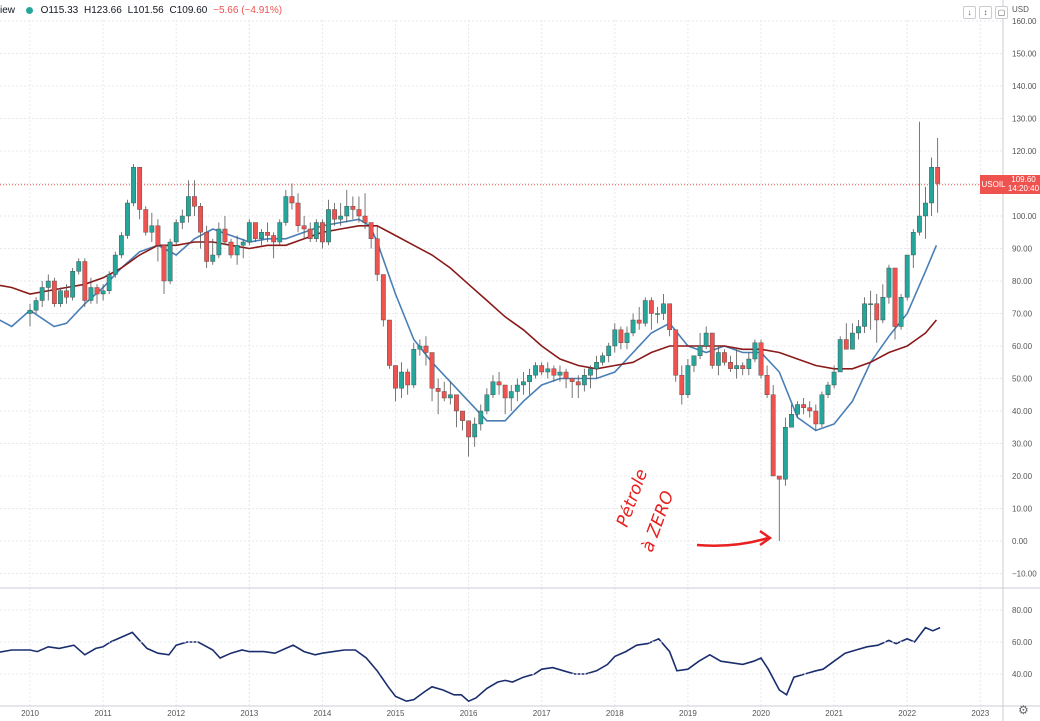 The image size is (1040, 721). I want to click on low-value: L101.56, so click(145, 10).